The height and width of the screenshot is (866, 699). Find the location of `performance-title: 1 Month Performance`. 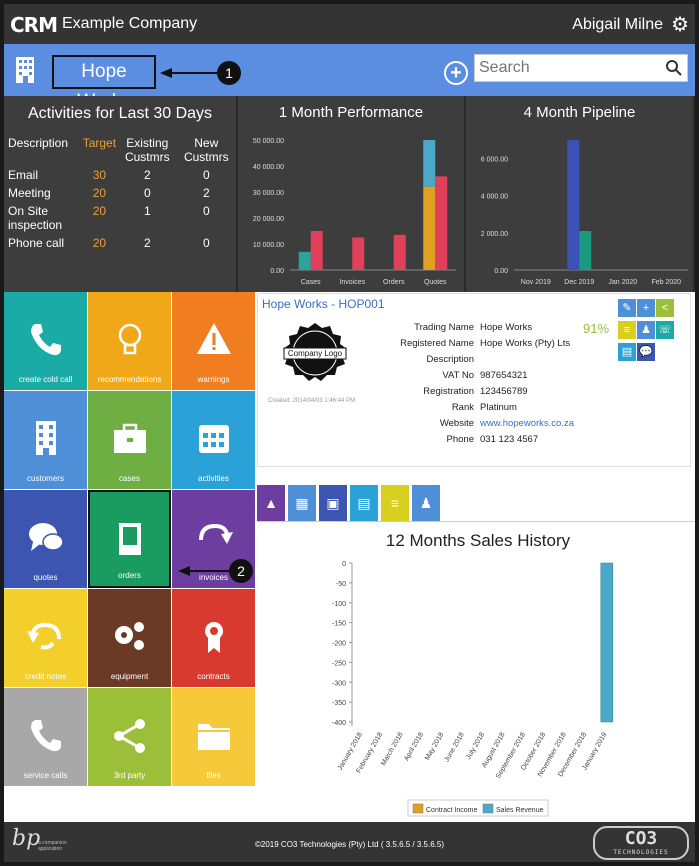

performance-title: 1 Month Performance is located at coordinates (351, 112).